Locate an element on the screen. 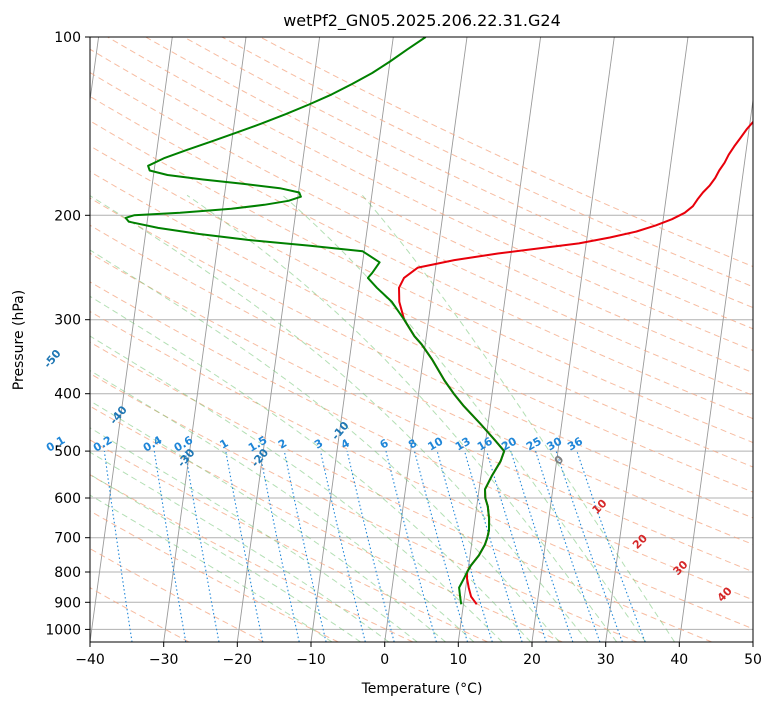 The width and height of the screenshot is (775, 708). y-tick-label: 500 is located at coordinates (67, 452).